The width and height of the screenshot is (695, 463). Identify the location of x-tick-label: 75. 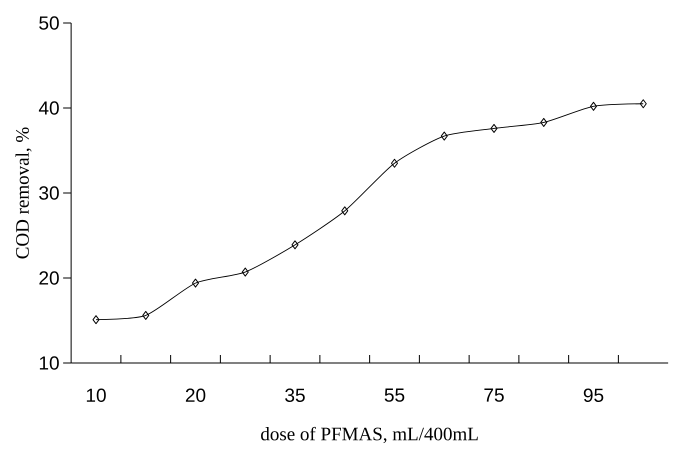
(494, 395).